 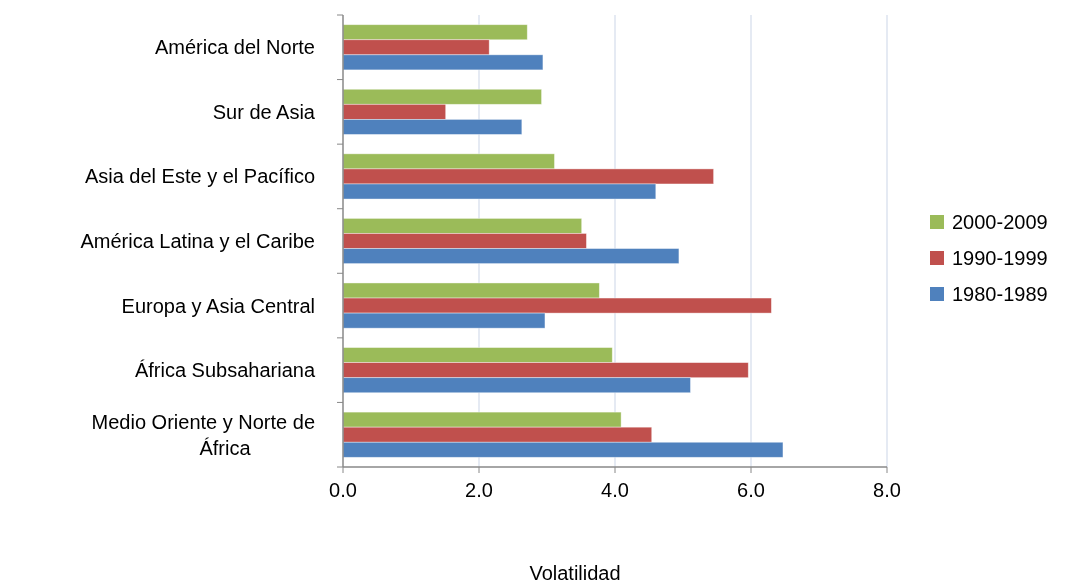 I want to click on y-tick-label: Medio Oriente y Norte de África, so click(x=203, y=434).